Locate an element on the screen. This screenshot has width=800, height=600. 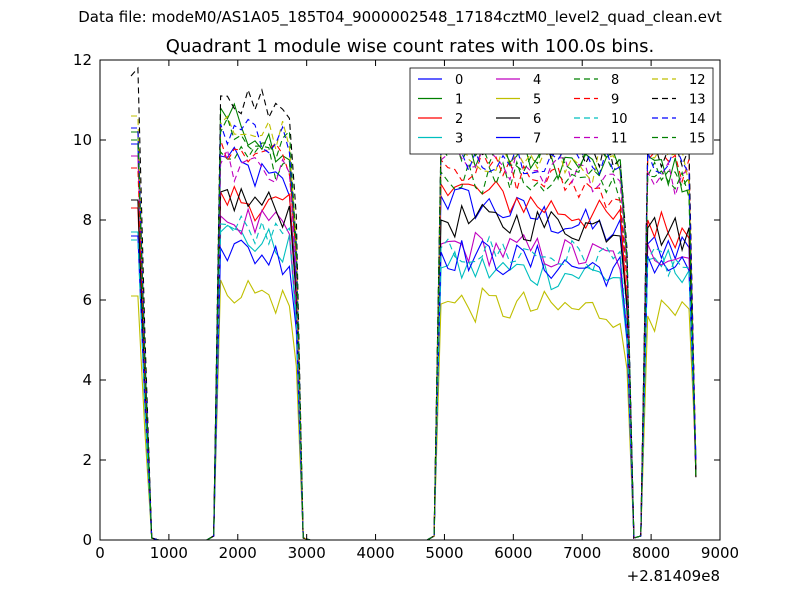
legend-label-15: 15 is located at coordinates (697, 139).